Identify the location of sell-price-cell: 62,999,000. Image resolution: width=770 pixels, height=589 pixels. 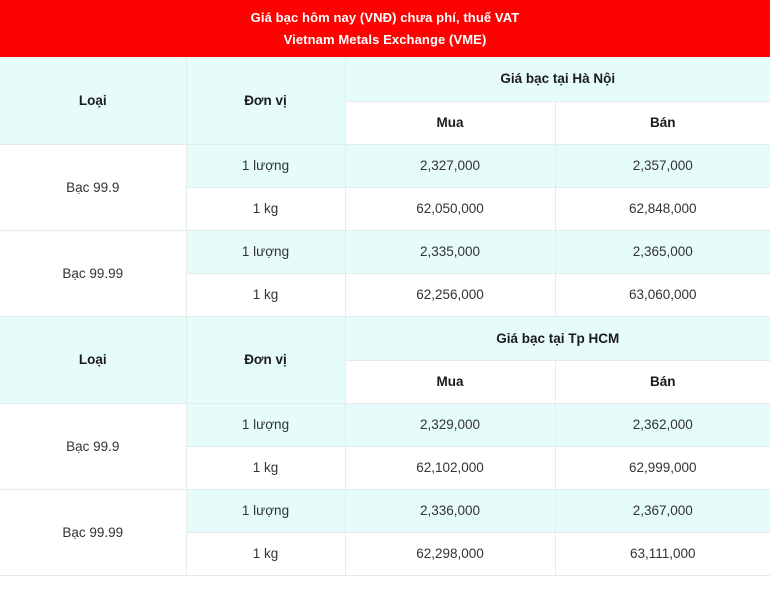
(662, 467).